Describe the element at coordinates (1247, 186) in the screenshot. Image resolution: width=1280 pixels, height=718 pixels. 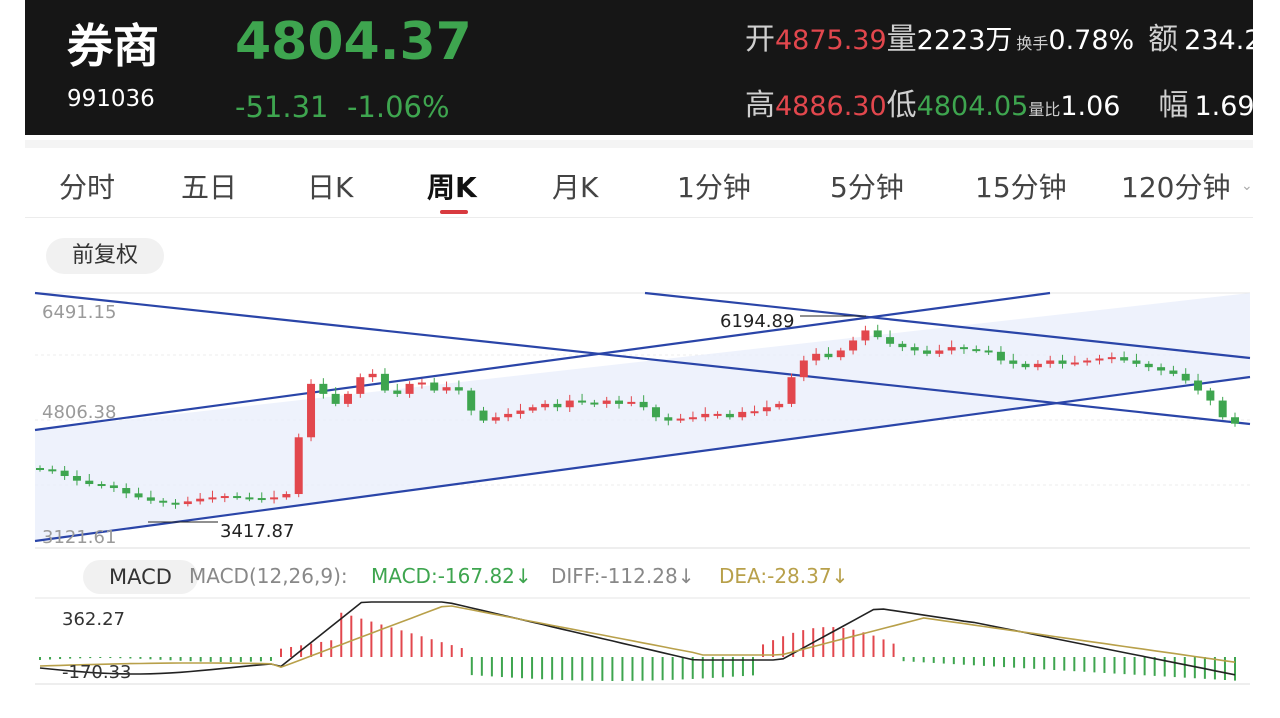
I see `chevron-down-icon: ⌄` at that location.